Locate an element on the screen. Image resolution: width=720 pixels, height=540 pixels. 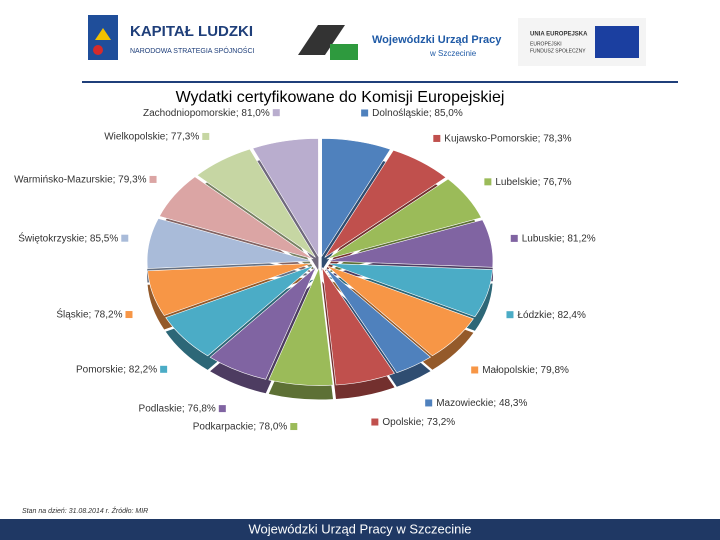
data-label: Podlaskie; 76,8% is located at coordinates (177, 409).